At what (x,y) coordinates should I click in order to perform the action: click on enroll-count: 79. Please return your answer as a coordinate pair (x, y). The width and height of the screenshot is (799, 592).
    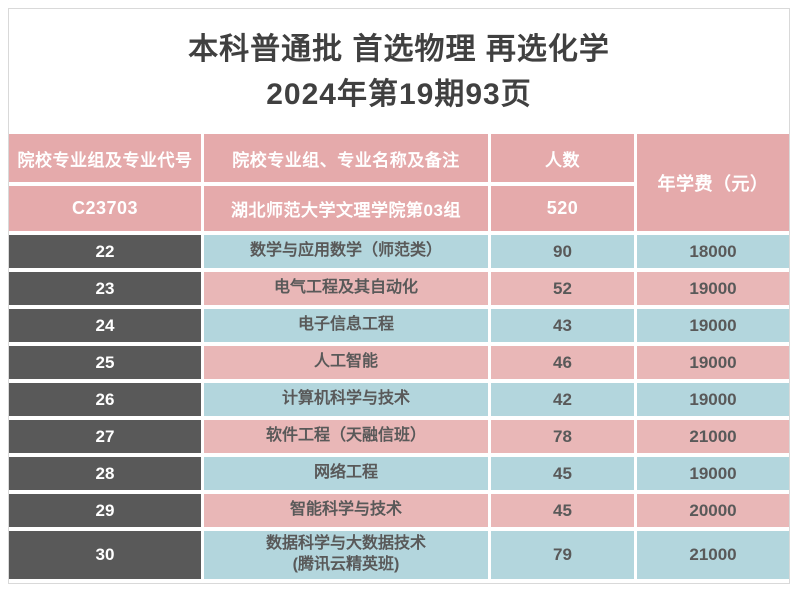
    Looking at the image, I should click on (562, 555).